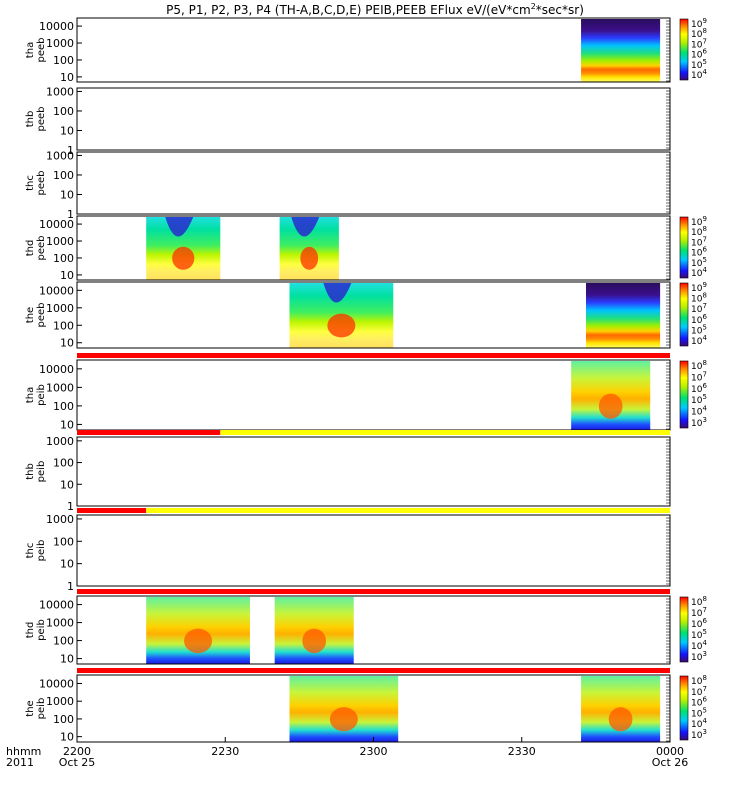 Image resolution: width=750 pixels, height=800 pixels. Describe the element at coordinates (684, 49) in the screenshot. I see `colorbar-tha-peeb` at that location.